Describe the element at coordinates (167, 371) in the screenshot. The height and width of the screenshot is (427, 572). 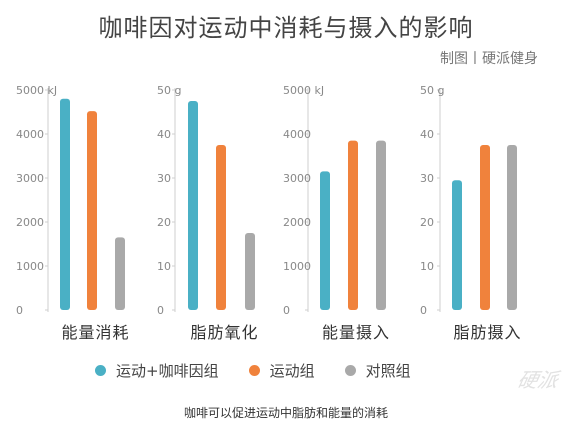
I see `legend-label-caffeine: 运动+咖啡因组` at that location.